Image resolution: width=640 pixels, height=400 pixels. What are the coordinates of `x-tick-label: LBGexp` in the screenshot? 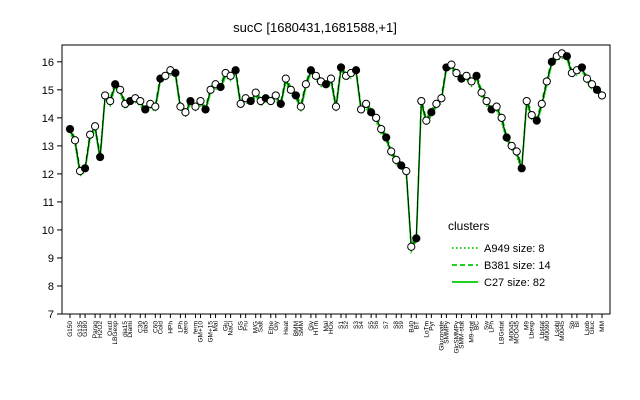 It's located at (115, 333).